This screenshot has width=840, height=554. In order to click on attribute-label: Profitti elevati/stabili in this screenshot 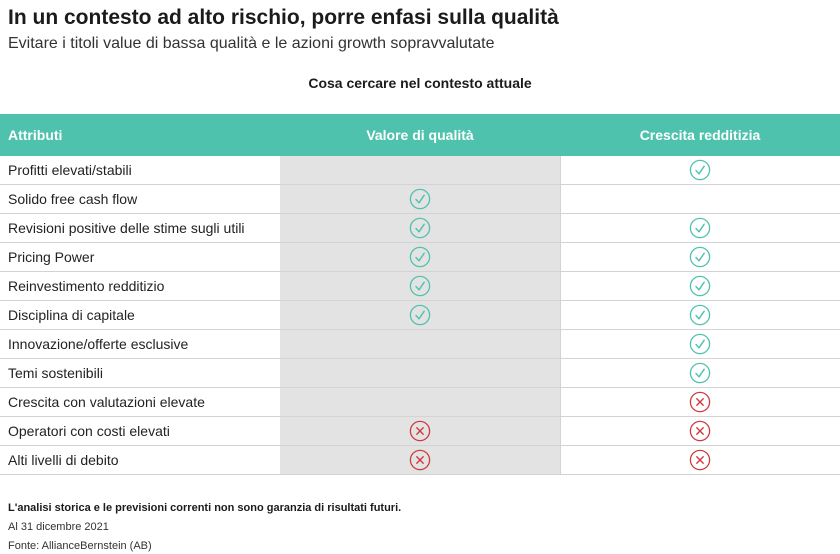, I will do `click(140, 170)`.